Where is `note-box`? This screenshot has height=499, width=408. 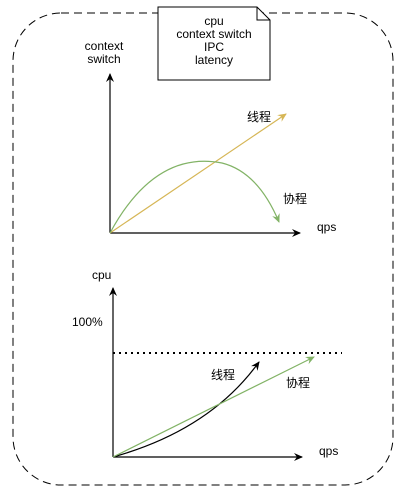 note-box is located at coordinates (214, 43).